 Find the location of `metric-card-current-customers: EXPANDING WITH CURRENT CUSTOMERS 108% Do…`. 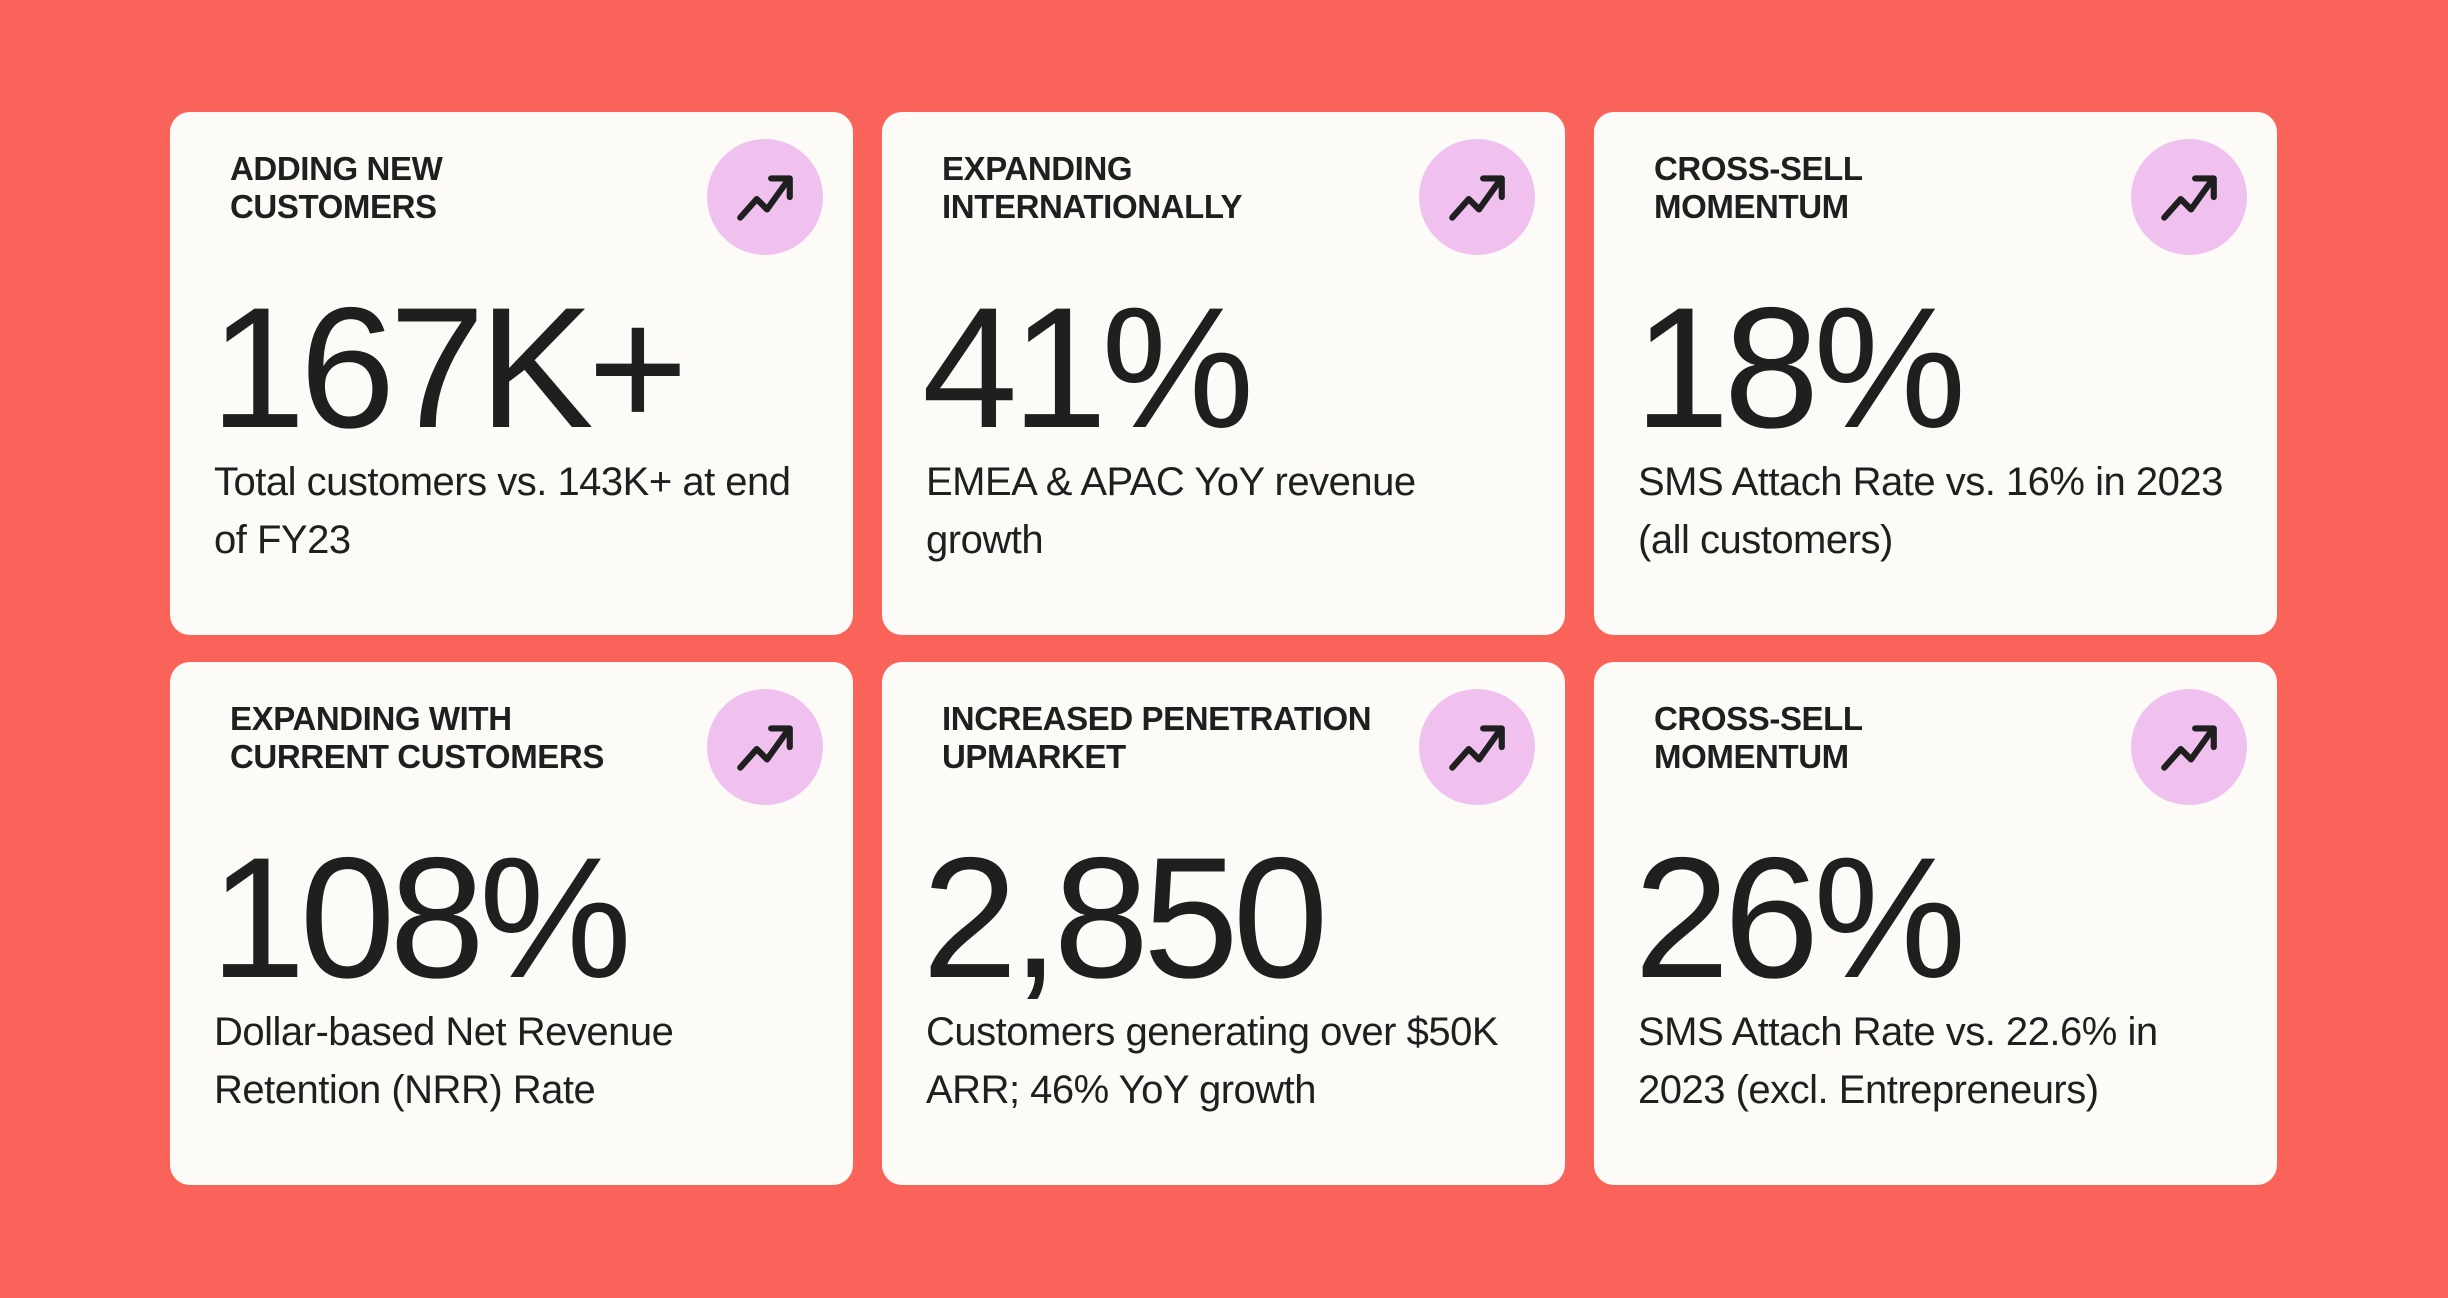

metric-card-current-customers: EXPANDING WITH CURRENT CUSTOMERS 108% Do… is located at coordinates (511, 923).